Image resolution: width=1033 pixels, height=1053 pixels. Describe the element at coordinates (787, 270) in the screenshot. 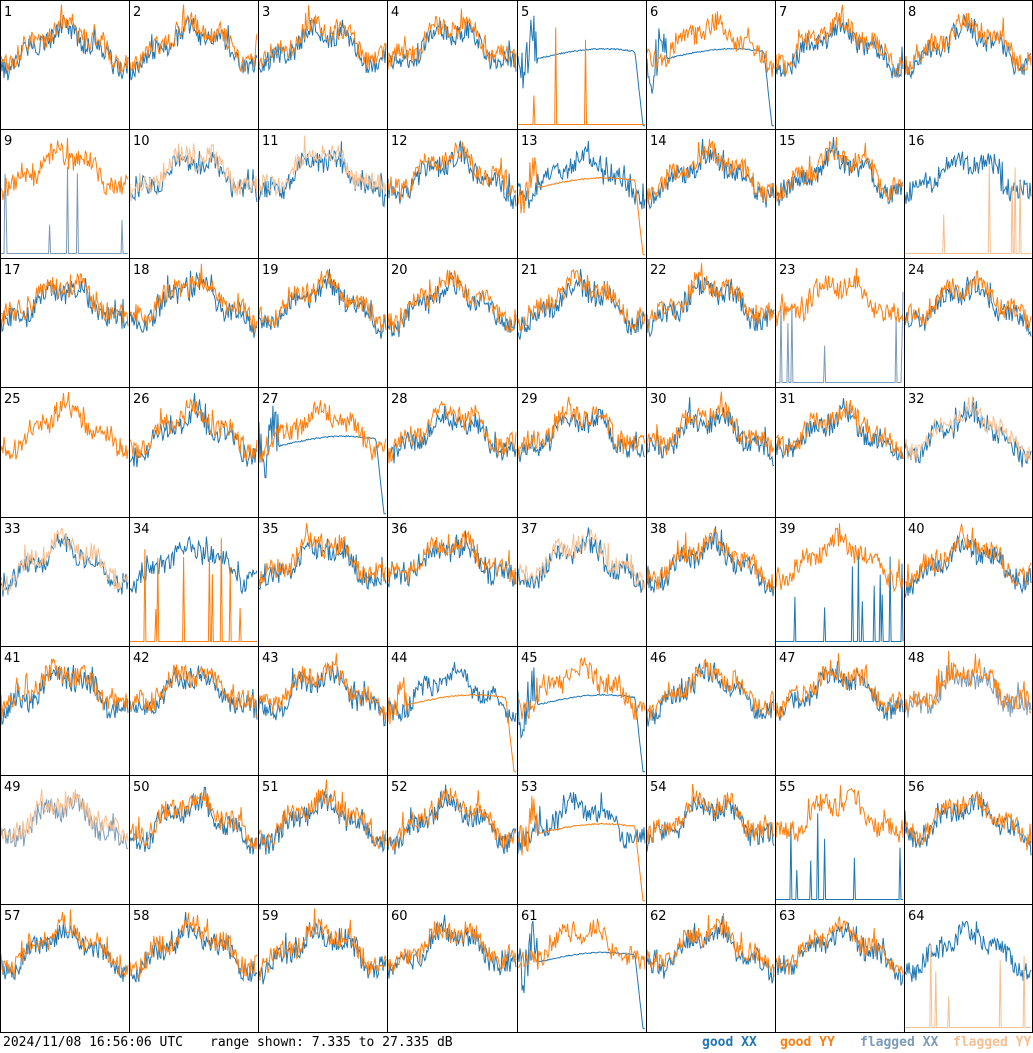

I see `panel-label: 23` at that location.